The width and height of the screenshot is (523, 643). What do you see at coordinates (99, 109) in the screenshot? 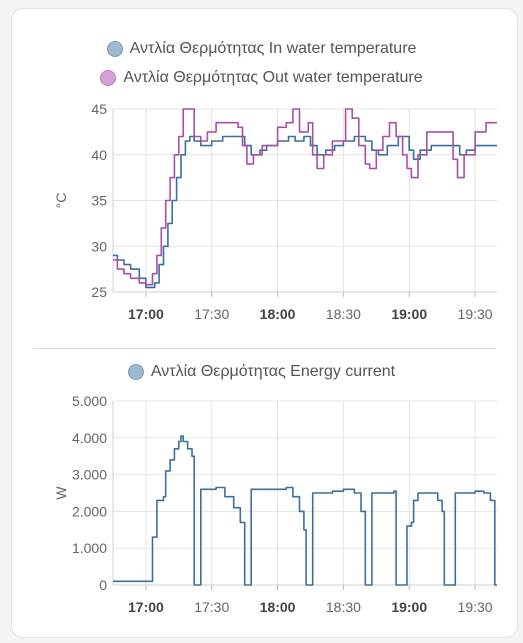
I see `temp-y-tick-label: 45` at bounding box center [99, 109].